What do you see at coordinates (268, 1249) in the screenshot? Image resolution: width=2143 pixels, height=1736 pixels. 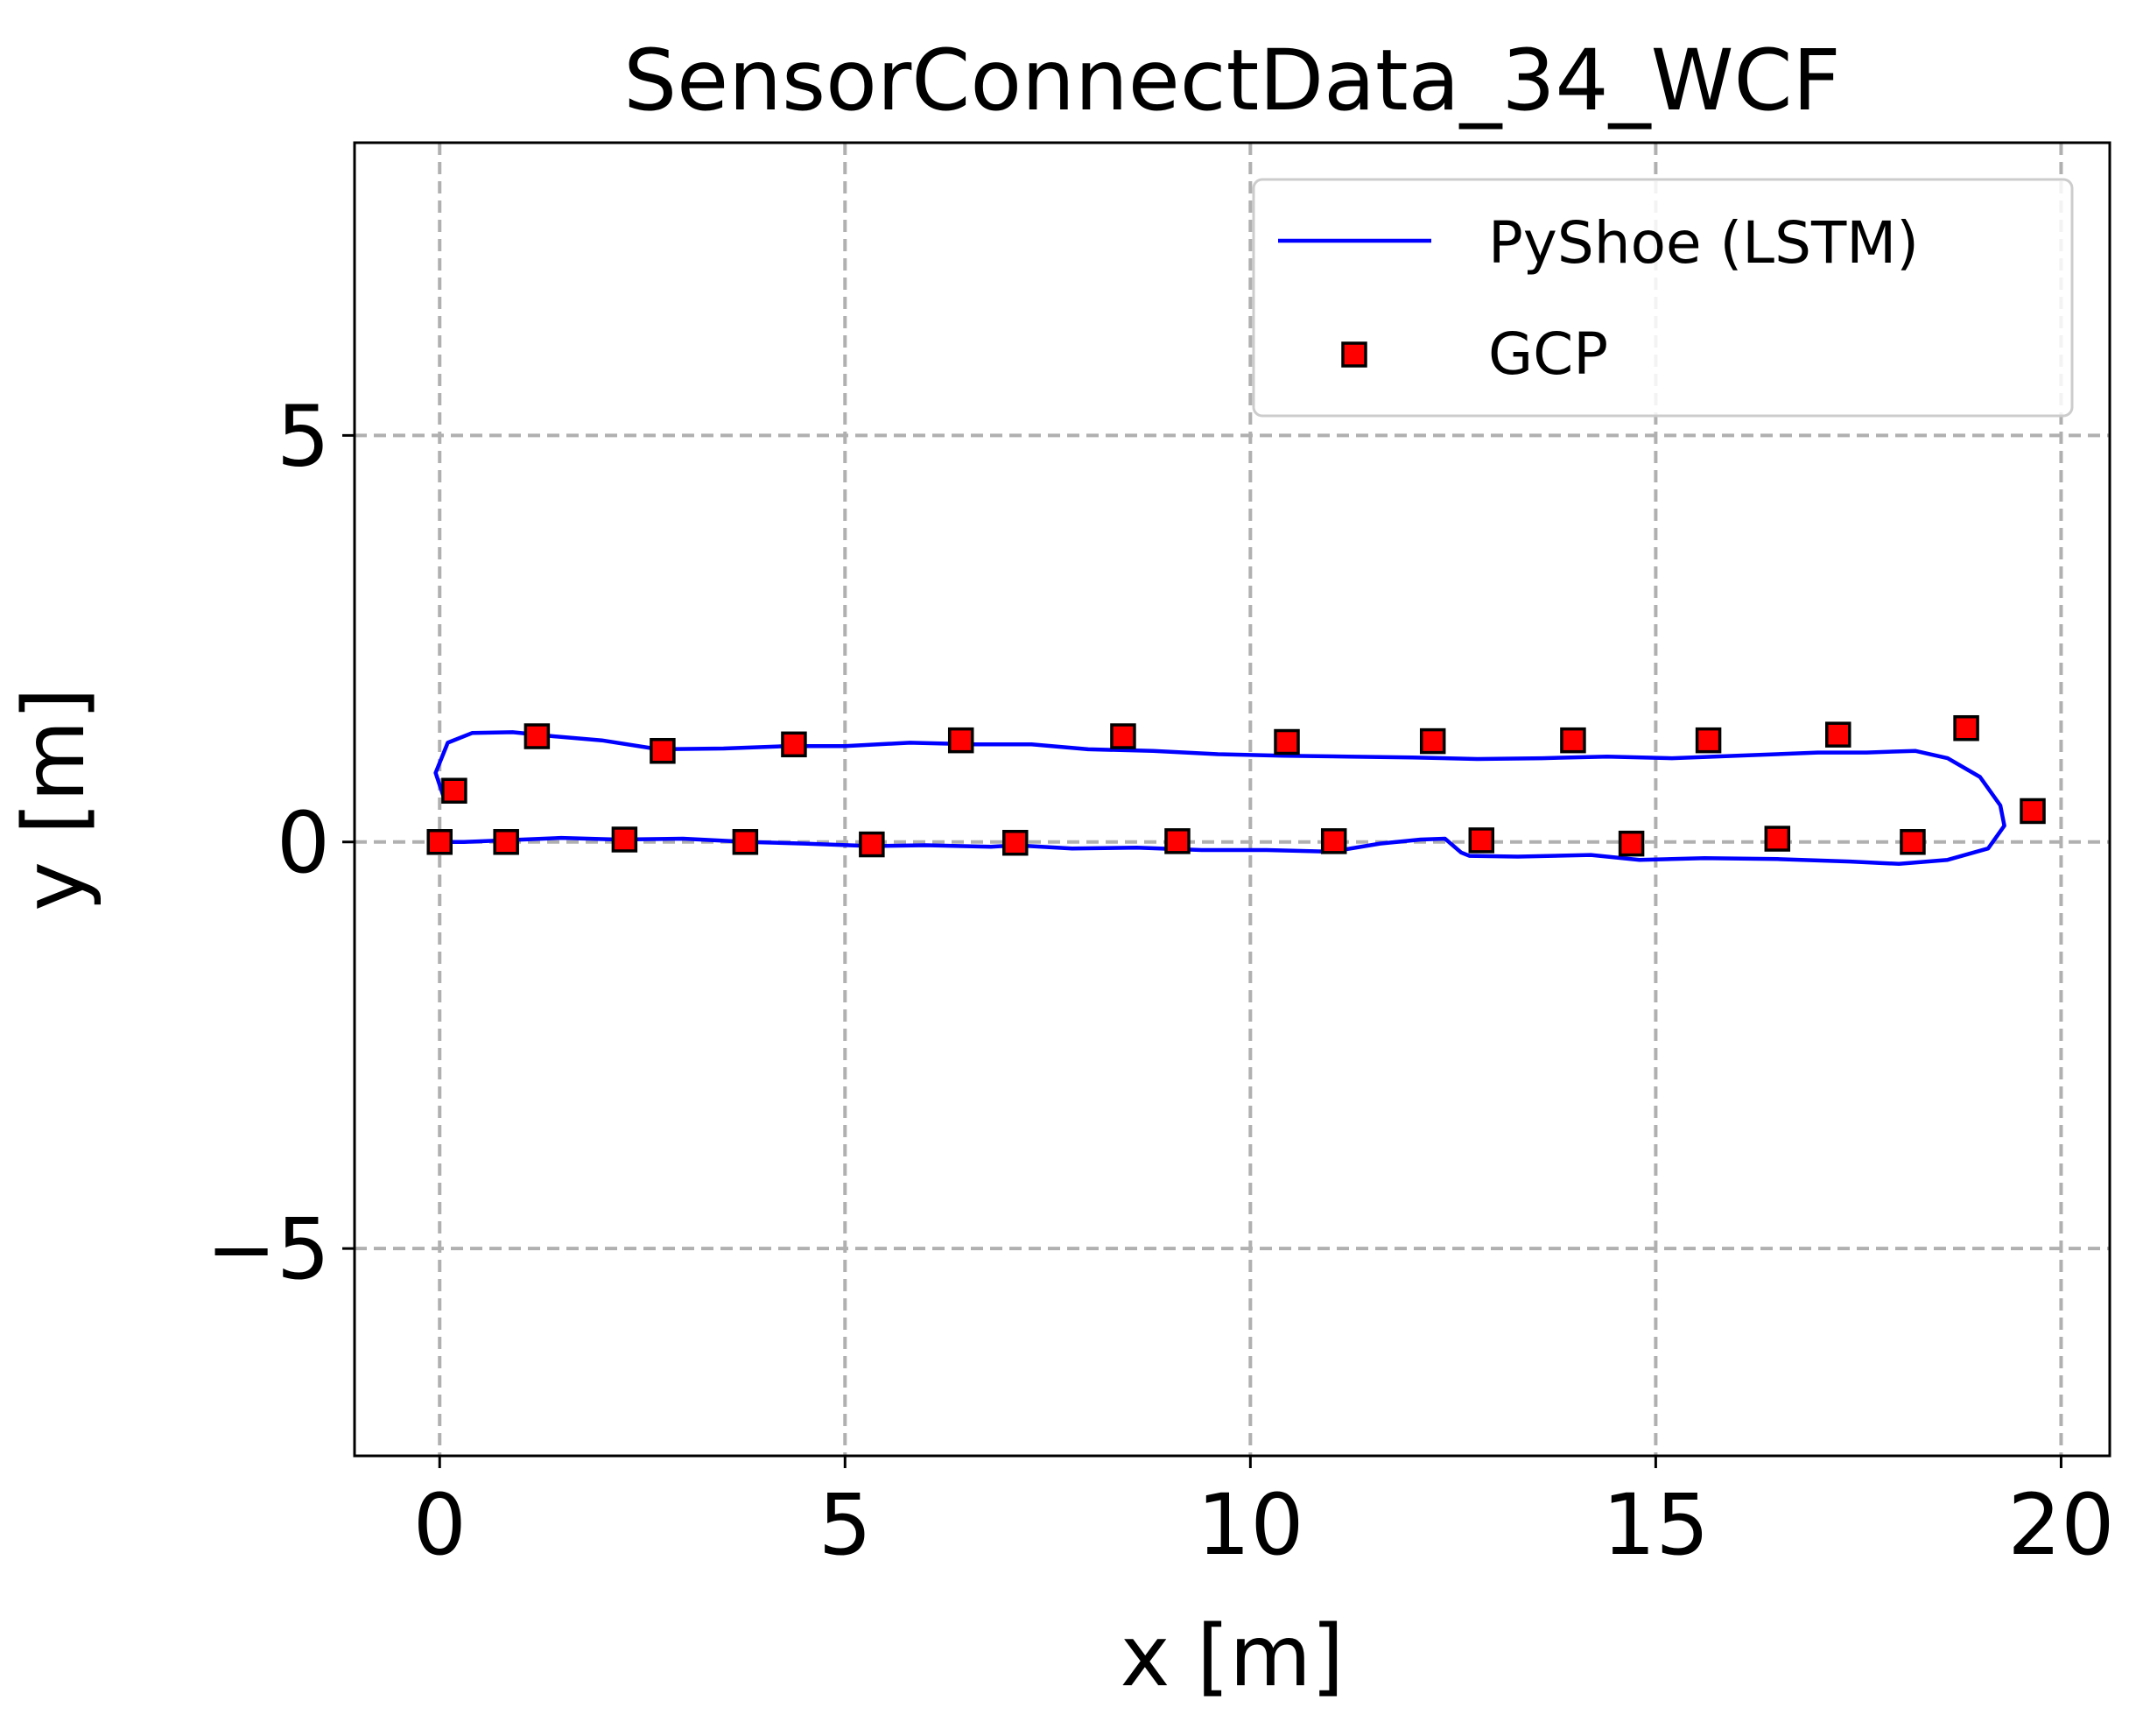 I see `y-tick-label: −5` at bounding box center [268, 1249].